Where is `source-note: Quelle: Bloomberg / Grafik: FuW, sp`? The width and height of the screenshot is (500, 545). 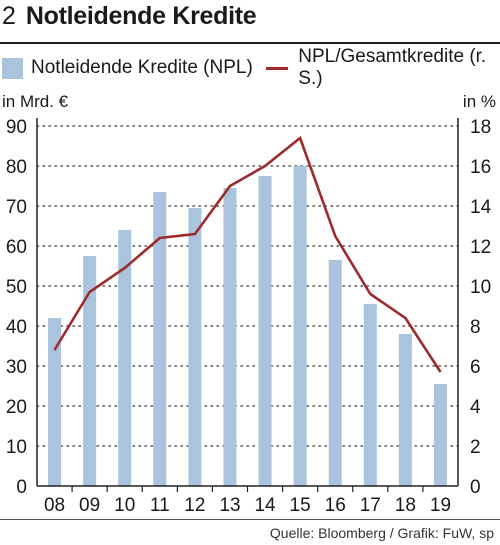 source-note: Quelle: Bloomberg / Grafik: FuW, sp is located at coordinates (381, 533).